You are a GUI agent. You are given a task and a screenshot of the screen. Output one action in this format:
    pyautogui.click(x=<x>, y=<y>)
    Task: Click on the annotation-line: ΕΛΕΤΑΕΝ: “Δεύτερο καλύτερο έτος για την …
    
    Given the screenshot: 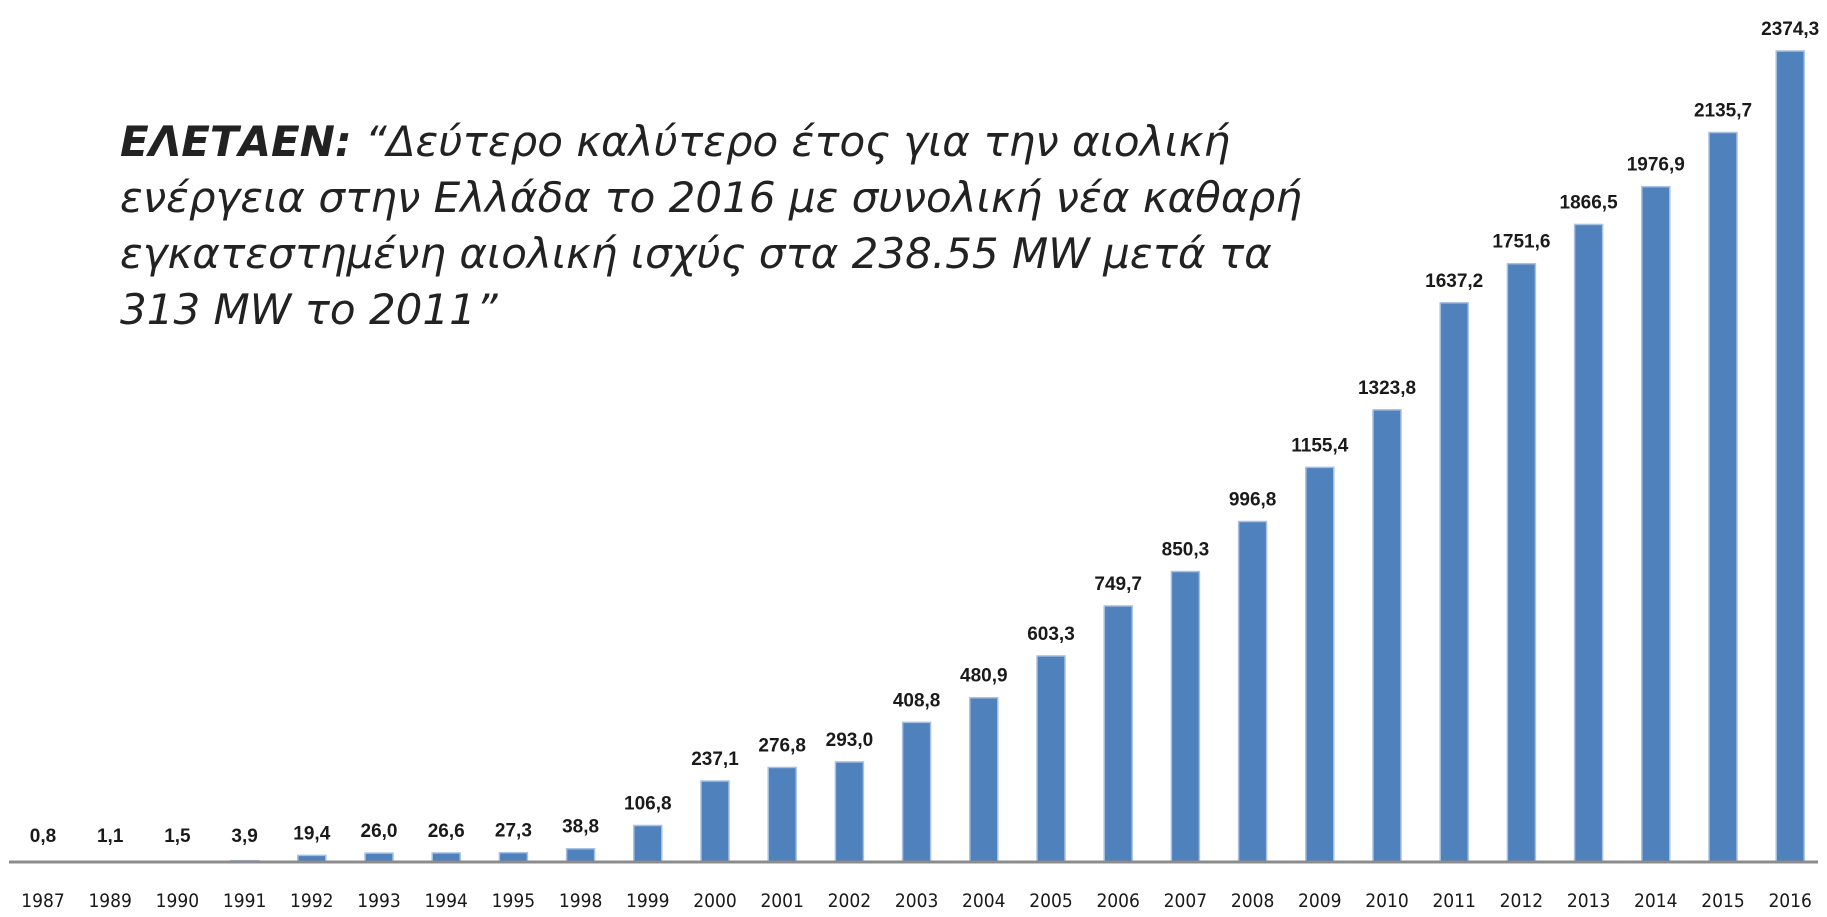 What is the action you would take?
    pyautogui.click(x=675, y=141)
    